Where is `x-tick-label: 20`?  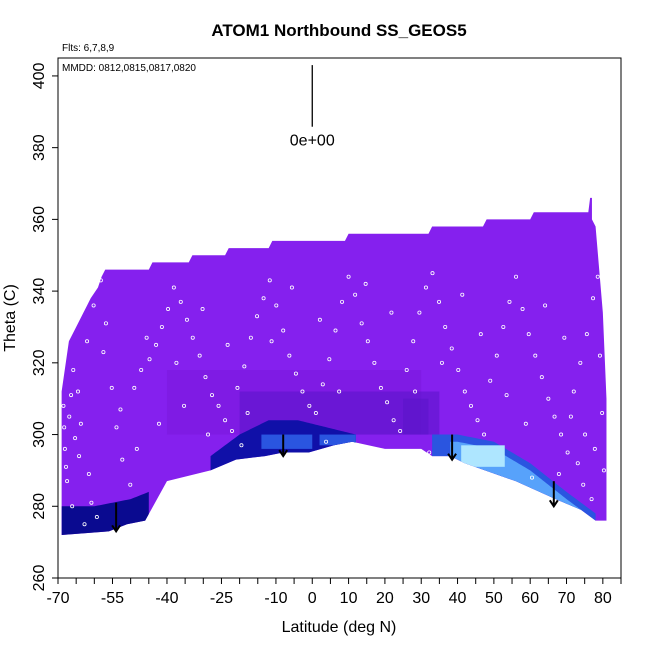 x-tick-label: 20 is located at coordinates (385, 598).